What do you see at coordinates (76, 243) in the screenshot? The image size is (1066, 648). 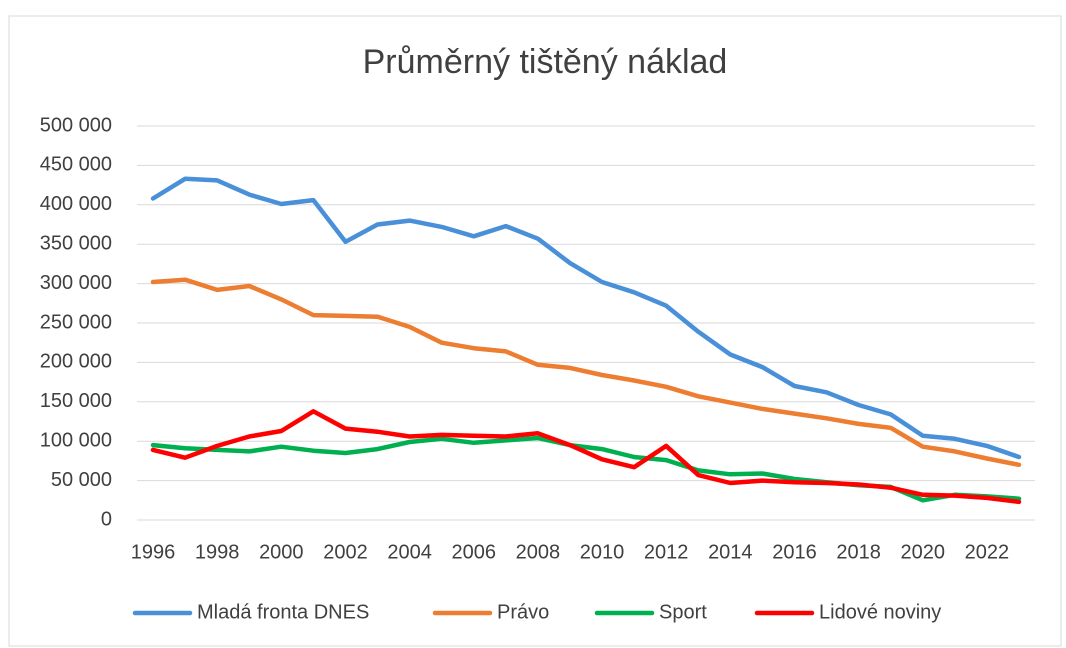 I see `y-tick-label: 350 000` at bounding box center [76, 243].